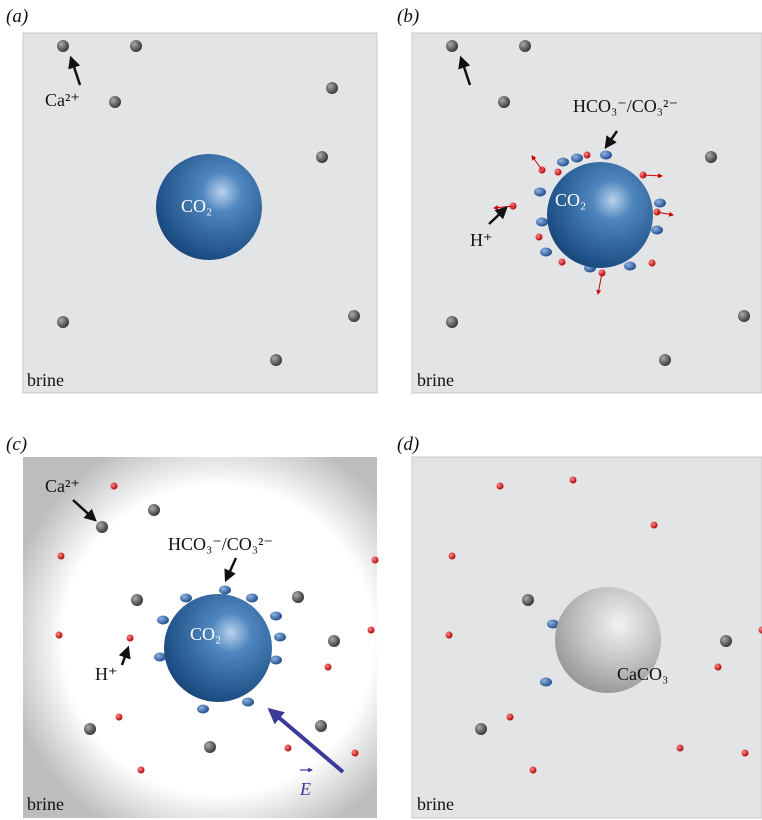 This screenshot has width=762, height=820. Describe the element at coordinates (408, 16) in the screenshot. I see `panel-label: (b)` at that location.